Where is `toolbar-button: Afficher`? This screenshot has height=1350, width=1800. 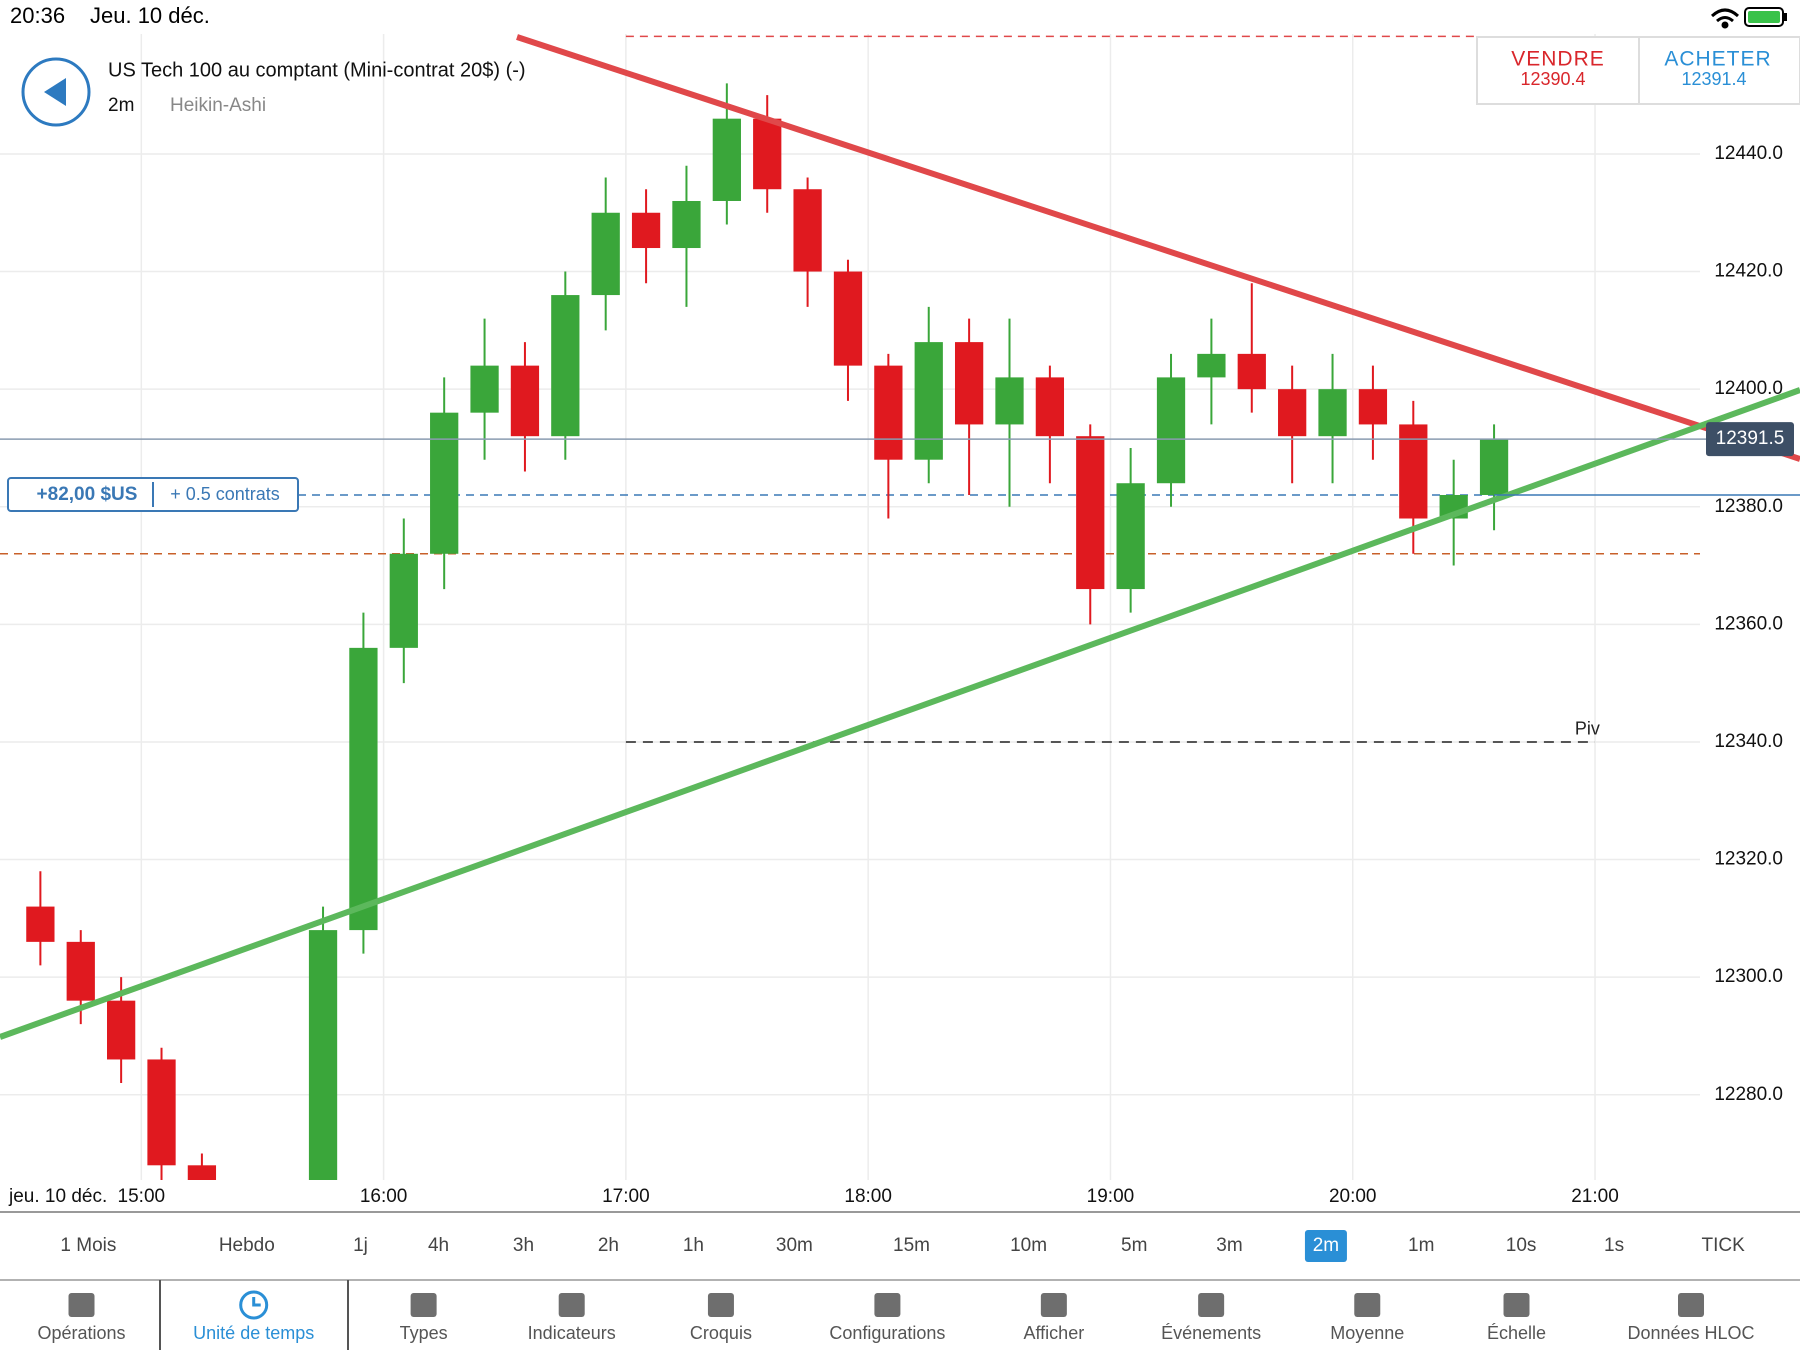 toolbar-button: Afficher is located at coordinates (1054, 1333).